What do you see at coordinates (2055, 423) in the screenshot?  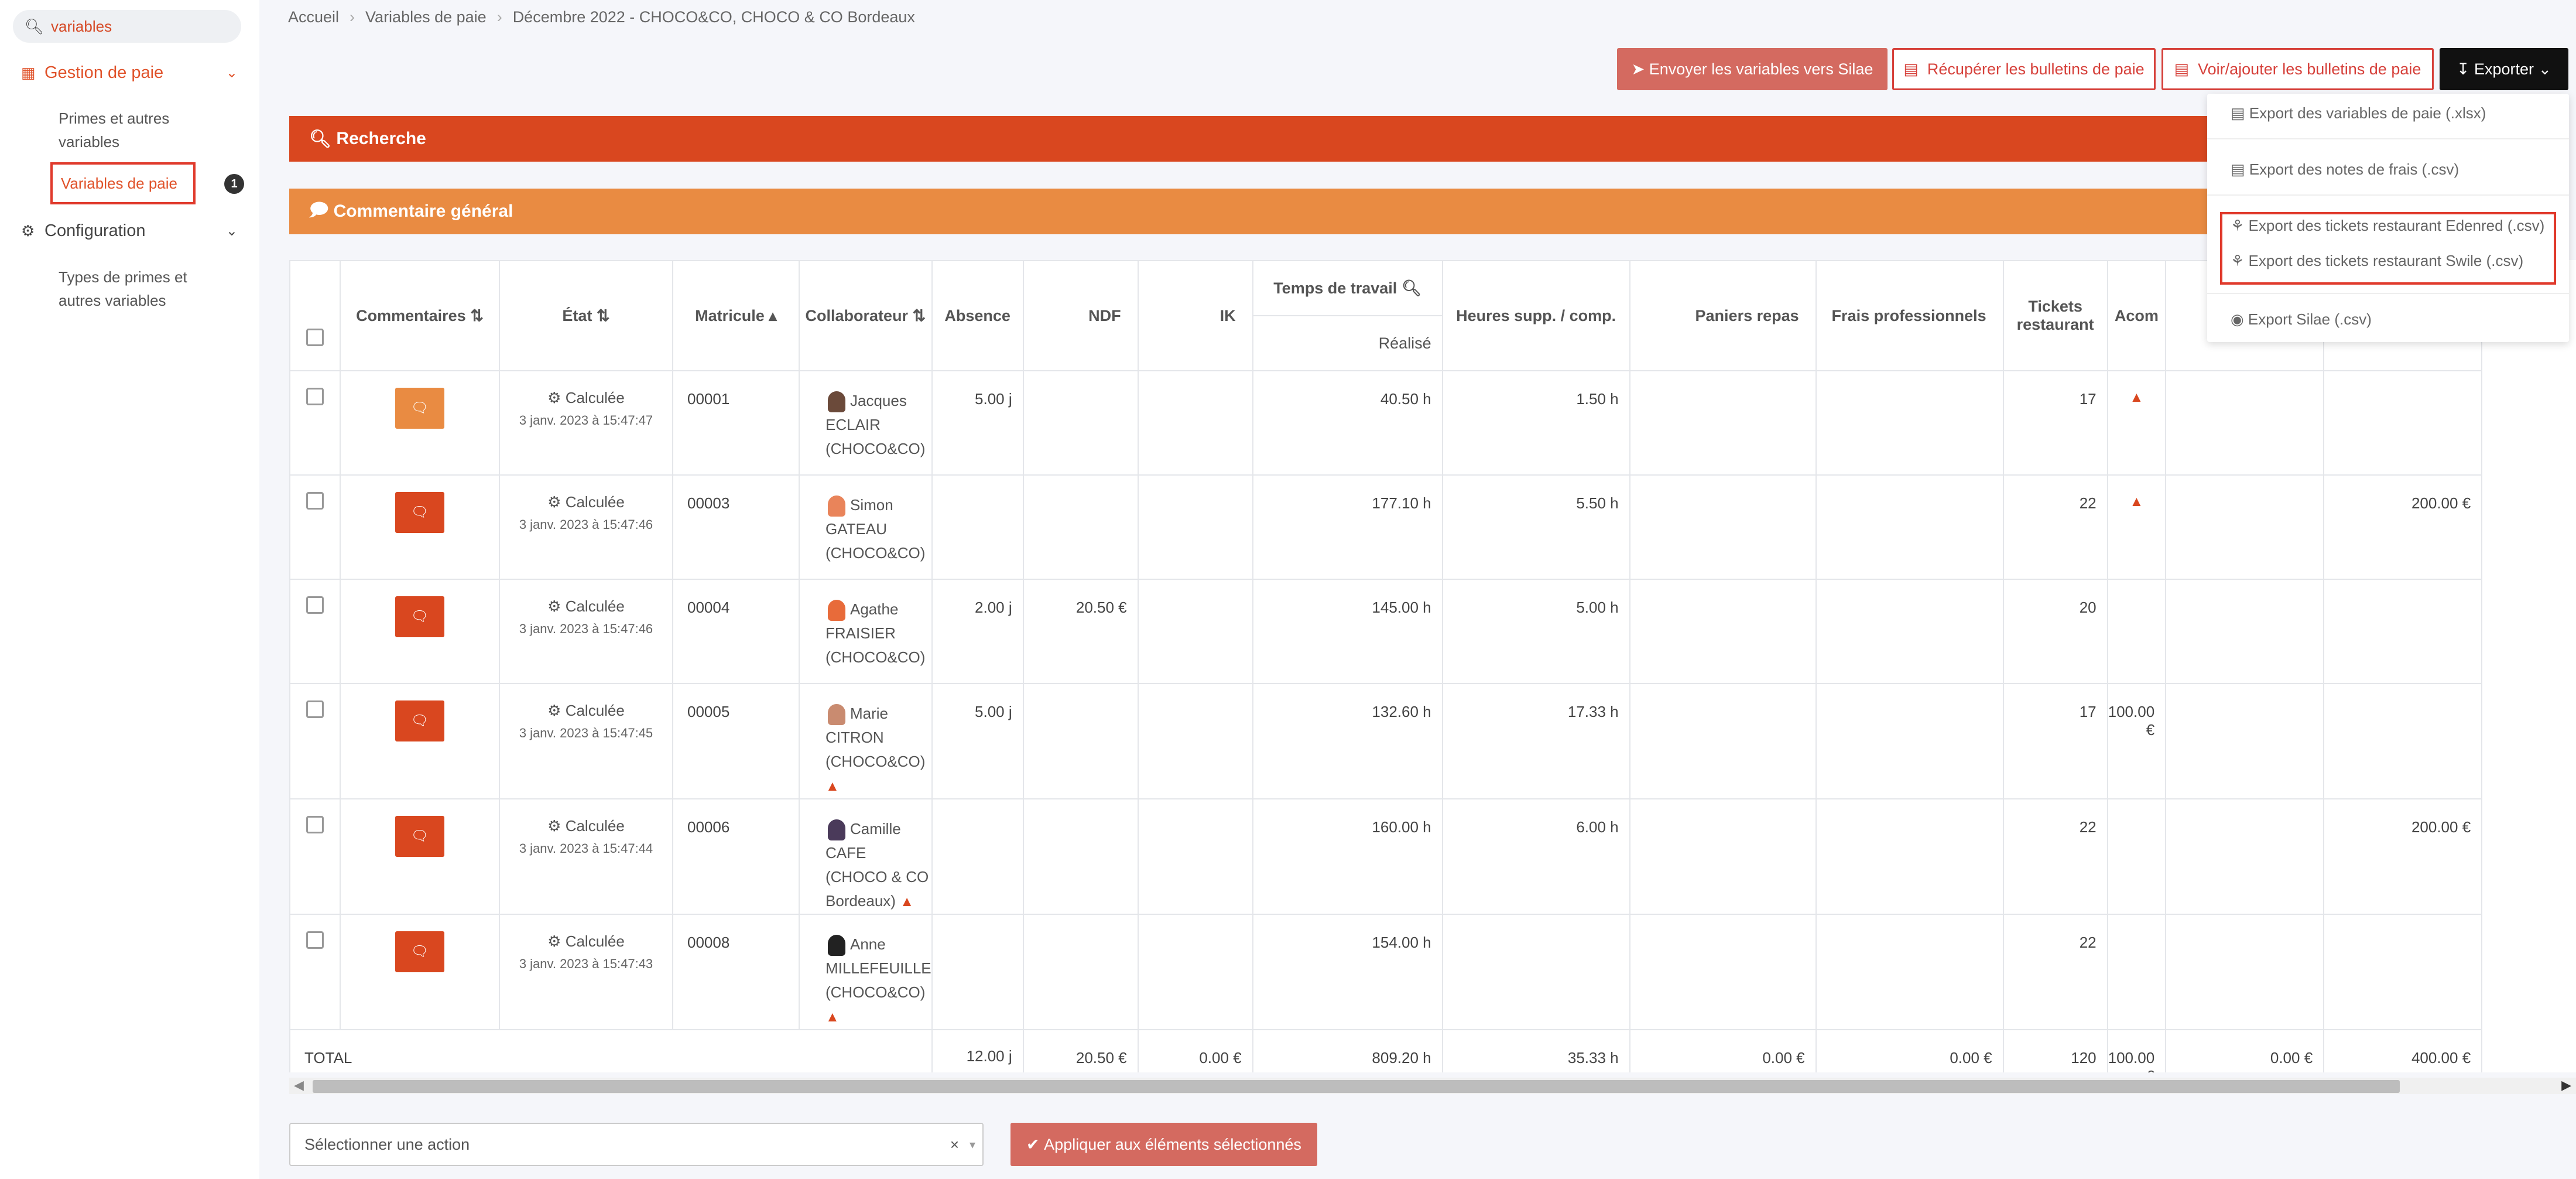 I see `tickets-cell: 17` at bounding box center [2055, 423].